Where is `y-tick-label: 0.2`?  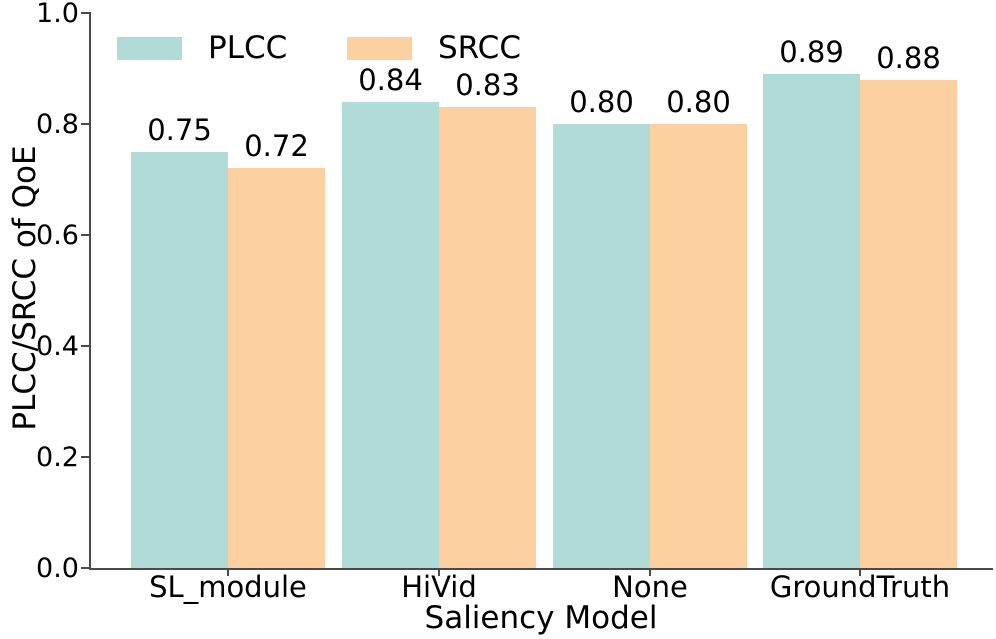 y-tick-label: 0.2 is located at coordinates (57, 457).